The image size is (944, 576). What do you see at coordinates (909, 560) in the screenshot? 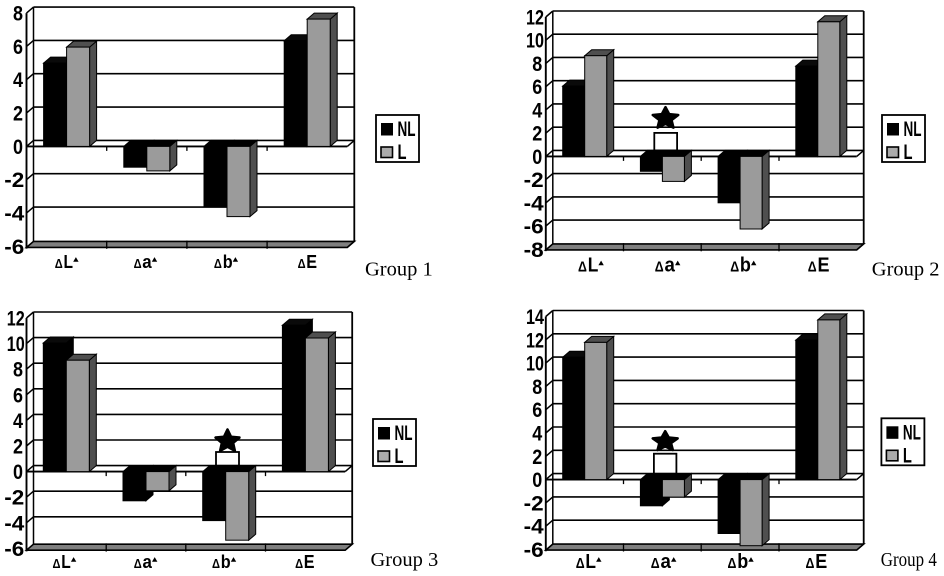
I see `svg-text: Group 4` at bounding box center [909, 560].